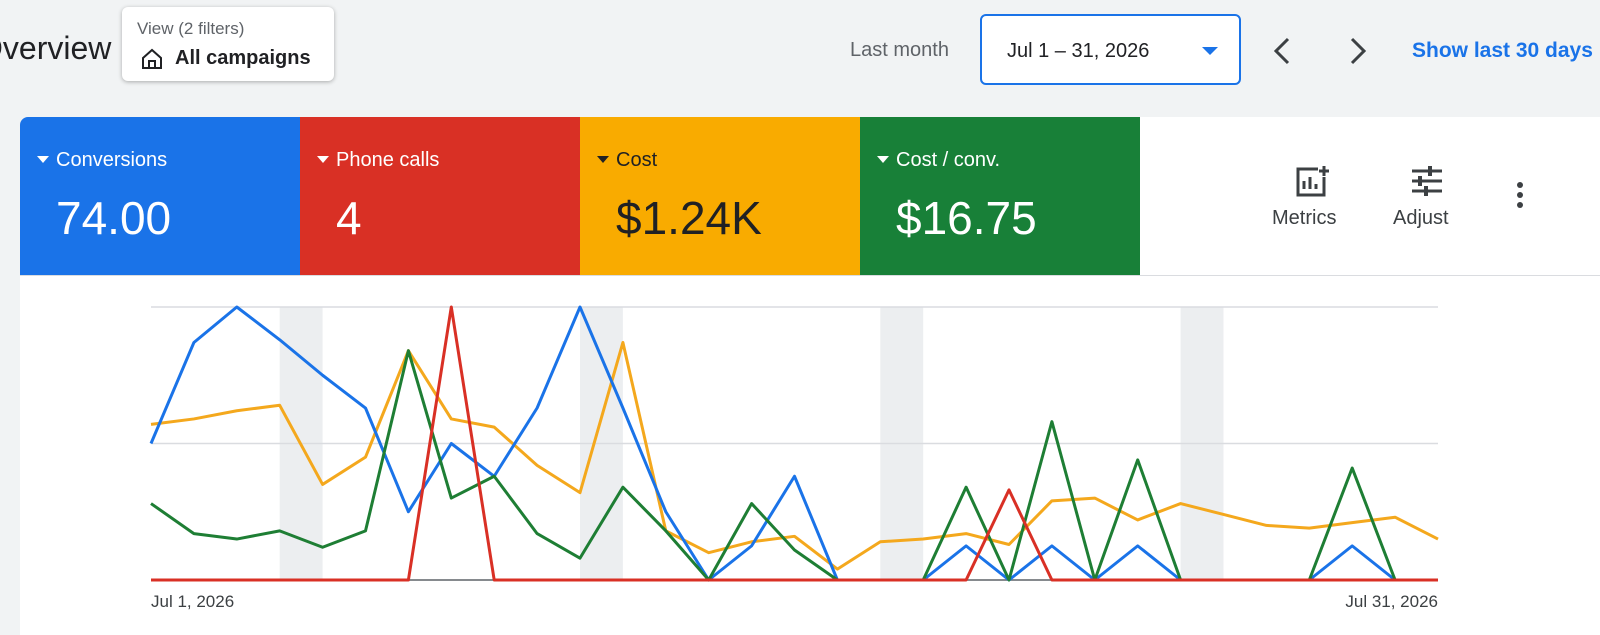 The height and width of the screenshot is (635, 1600). Describe the element at coordinates (1210, 51) in the screenshot. I see `dropdown-arrow` at that location.